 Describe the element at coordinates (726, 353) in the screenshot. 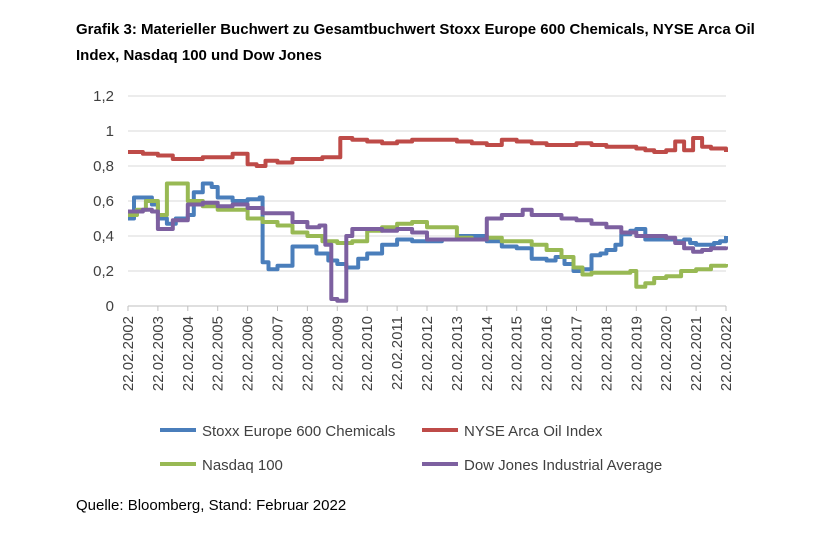

I see `x-tick-label: 22.02.2022` at that location.